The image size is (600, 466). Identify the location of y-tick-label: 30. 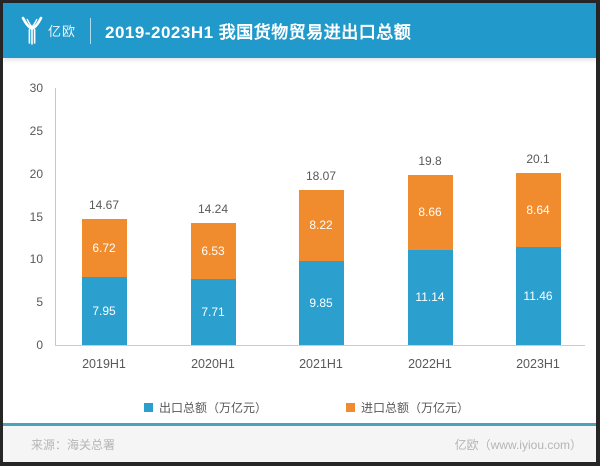
(36, 88).